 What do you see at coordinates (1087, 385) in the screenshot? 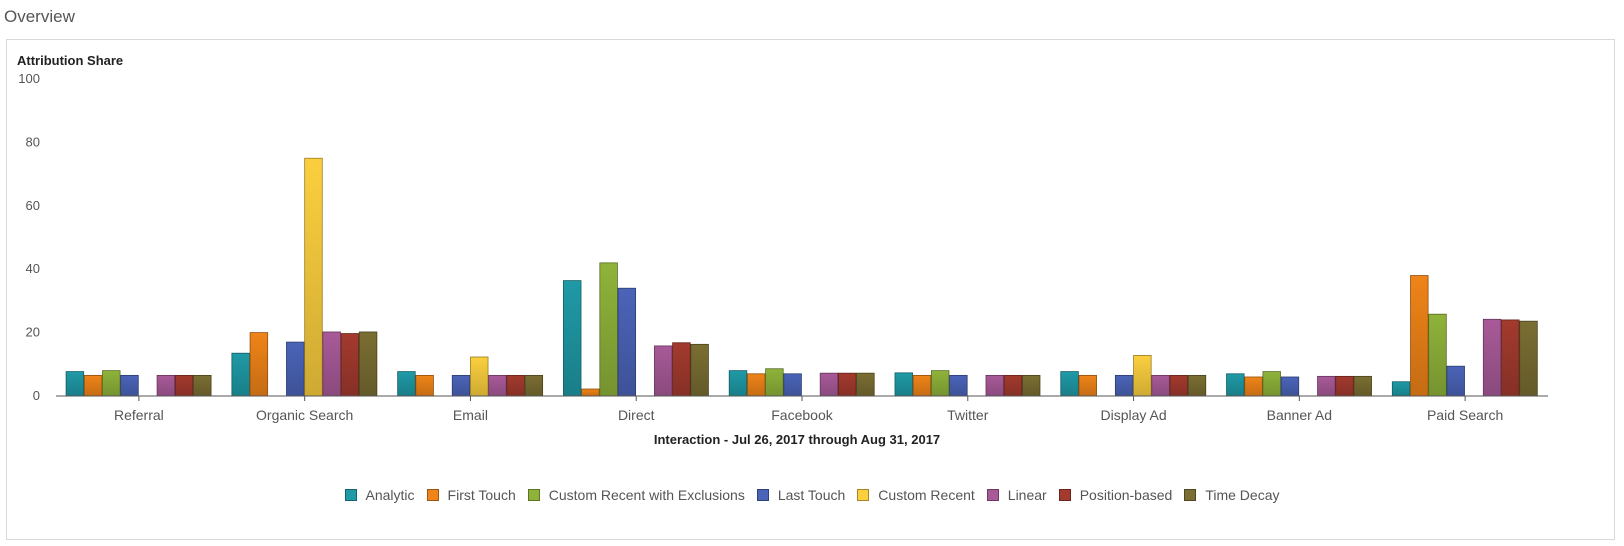
I see `bar-first-touch-display-ad` at bounding box center [1087, 385].